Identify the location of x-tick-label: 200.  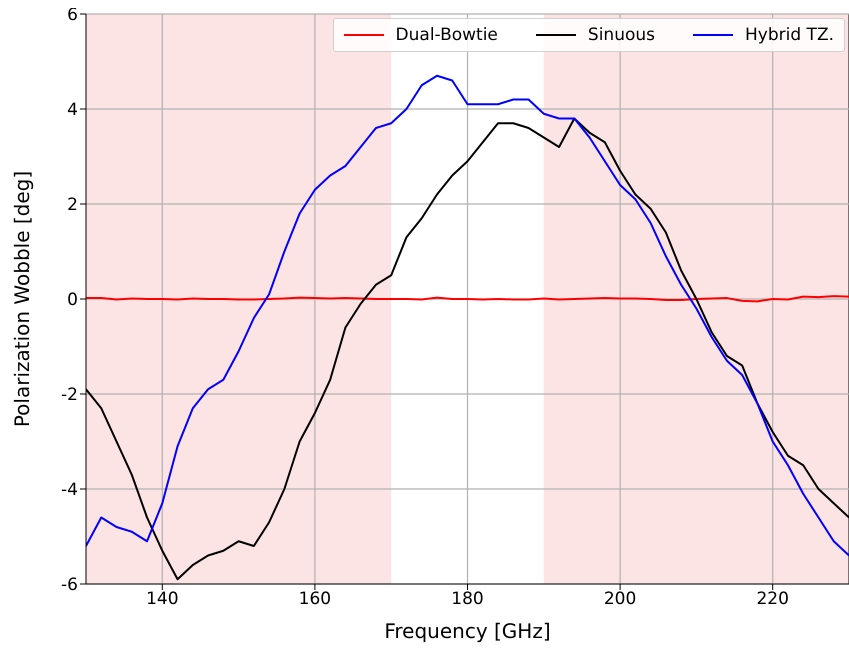
(620, 599).